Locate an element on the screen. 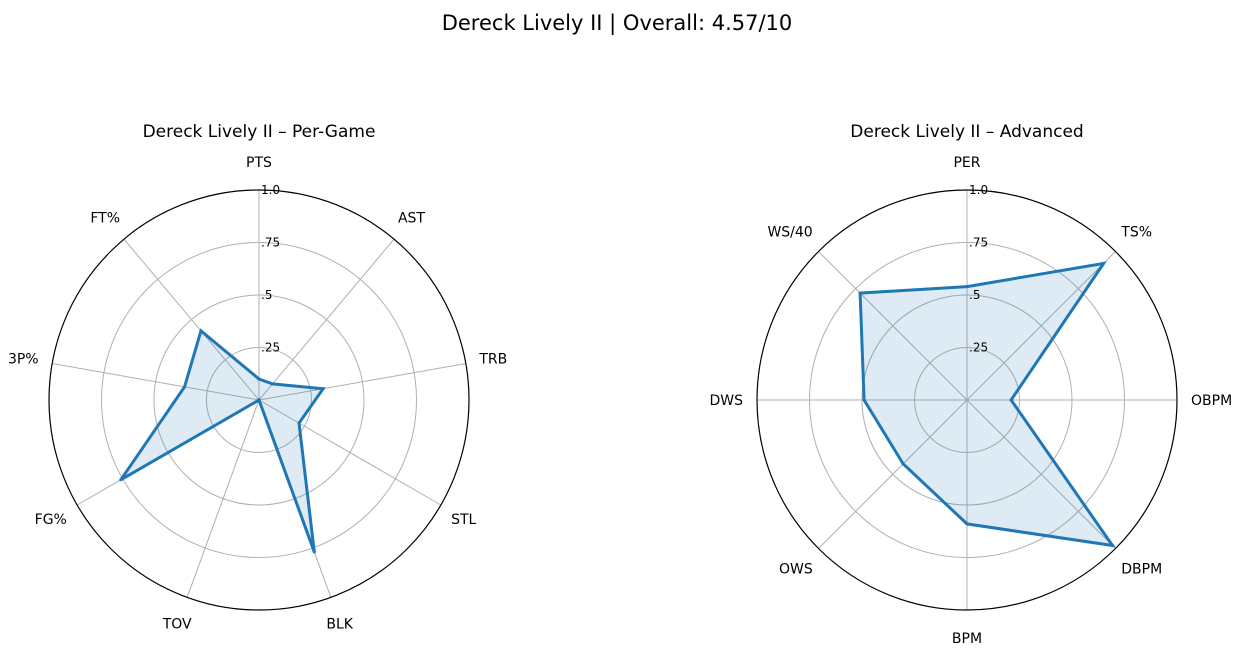 The height and width of the screenshot is (653, 1234). axis-label-advanced-obpm: OBPM is located at coordinates (1211, 401).